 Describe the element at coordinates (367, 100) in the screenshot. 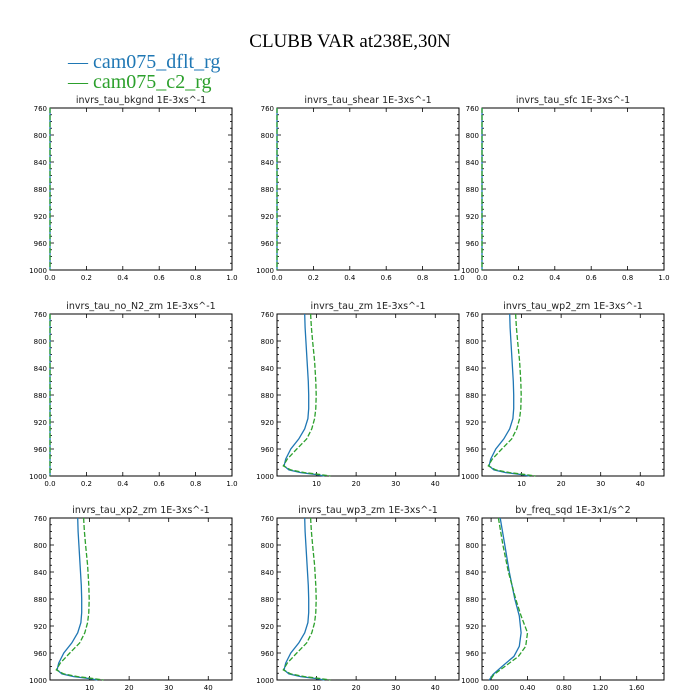

I see `panel-title: invrs_tau_shear 1E-3xs^-1` at that location.